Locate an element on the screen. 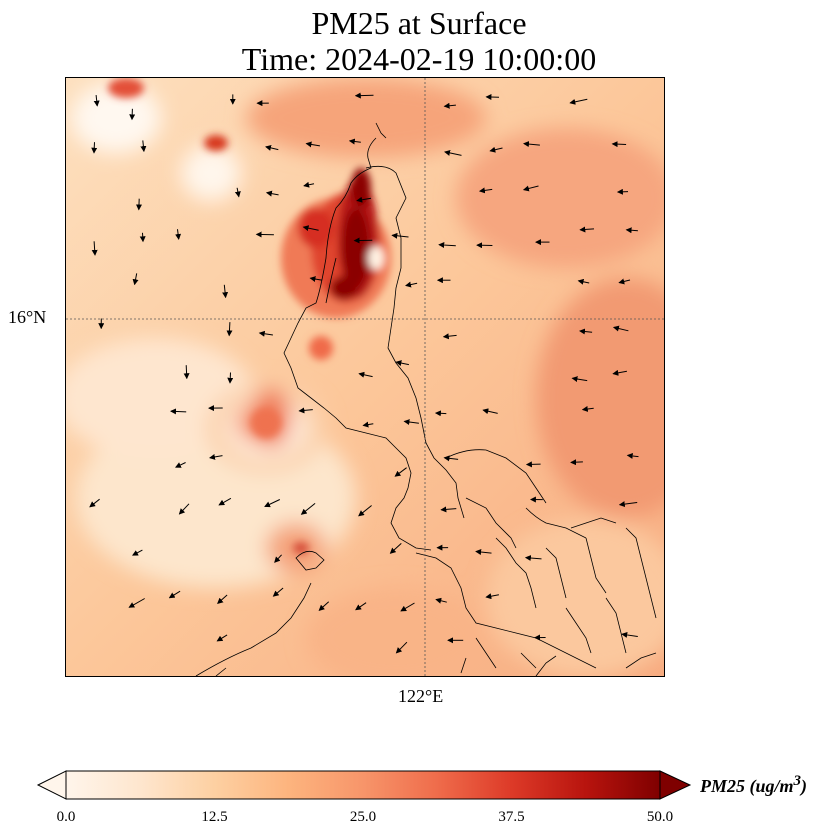 The width and height of the screenshot is (838, 839). colorbar is located at coordinates (364, 785).